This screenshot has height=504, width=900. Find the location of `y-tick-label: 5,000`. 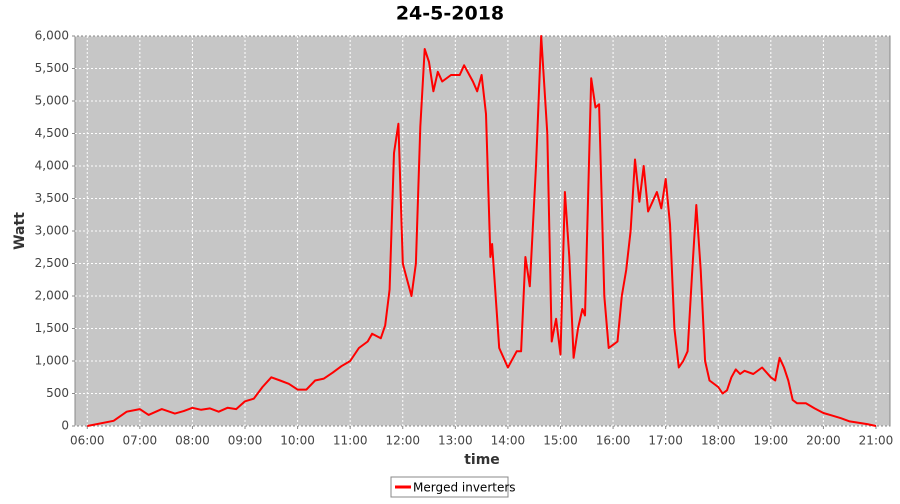

y-tick-label: 5,000 is located at coordinates (52, 101).